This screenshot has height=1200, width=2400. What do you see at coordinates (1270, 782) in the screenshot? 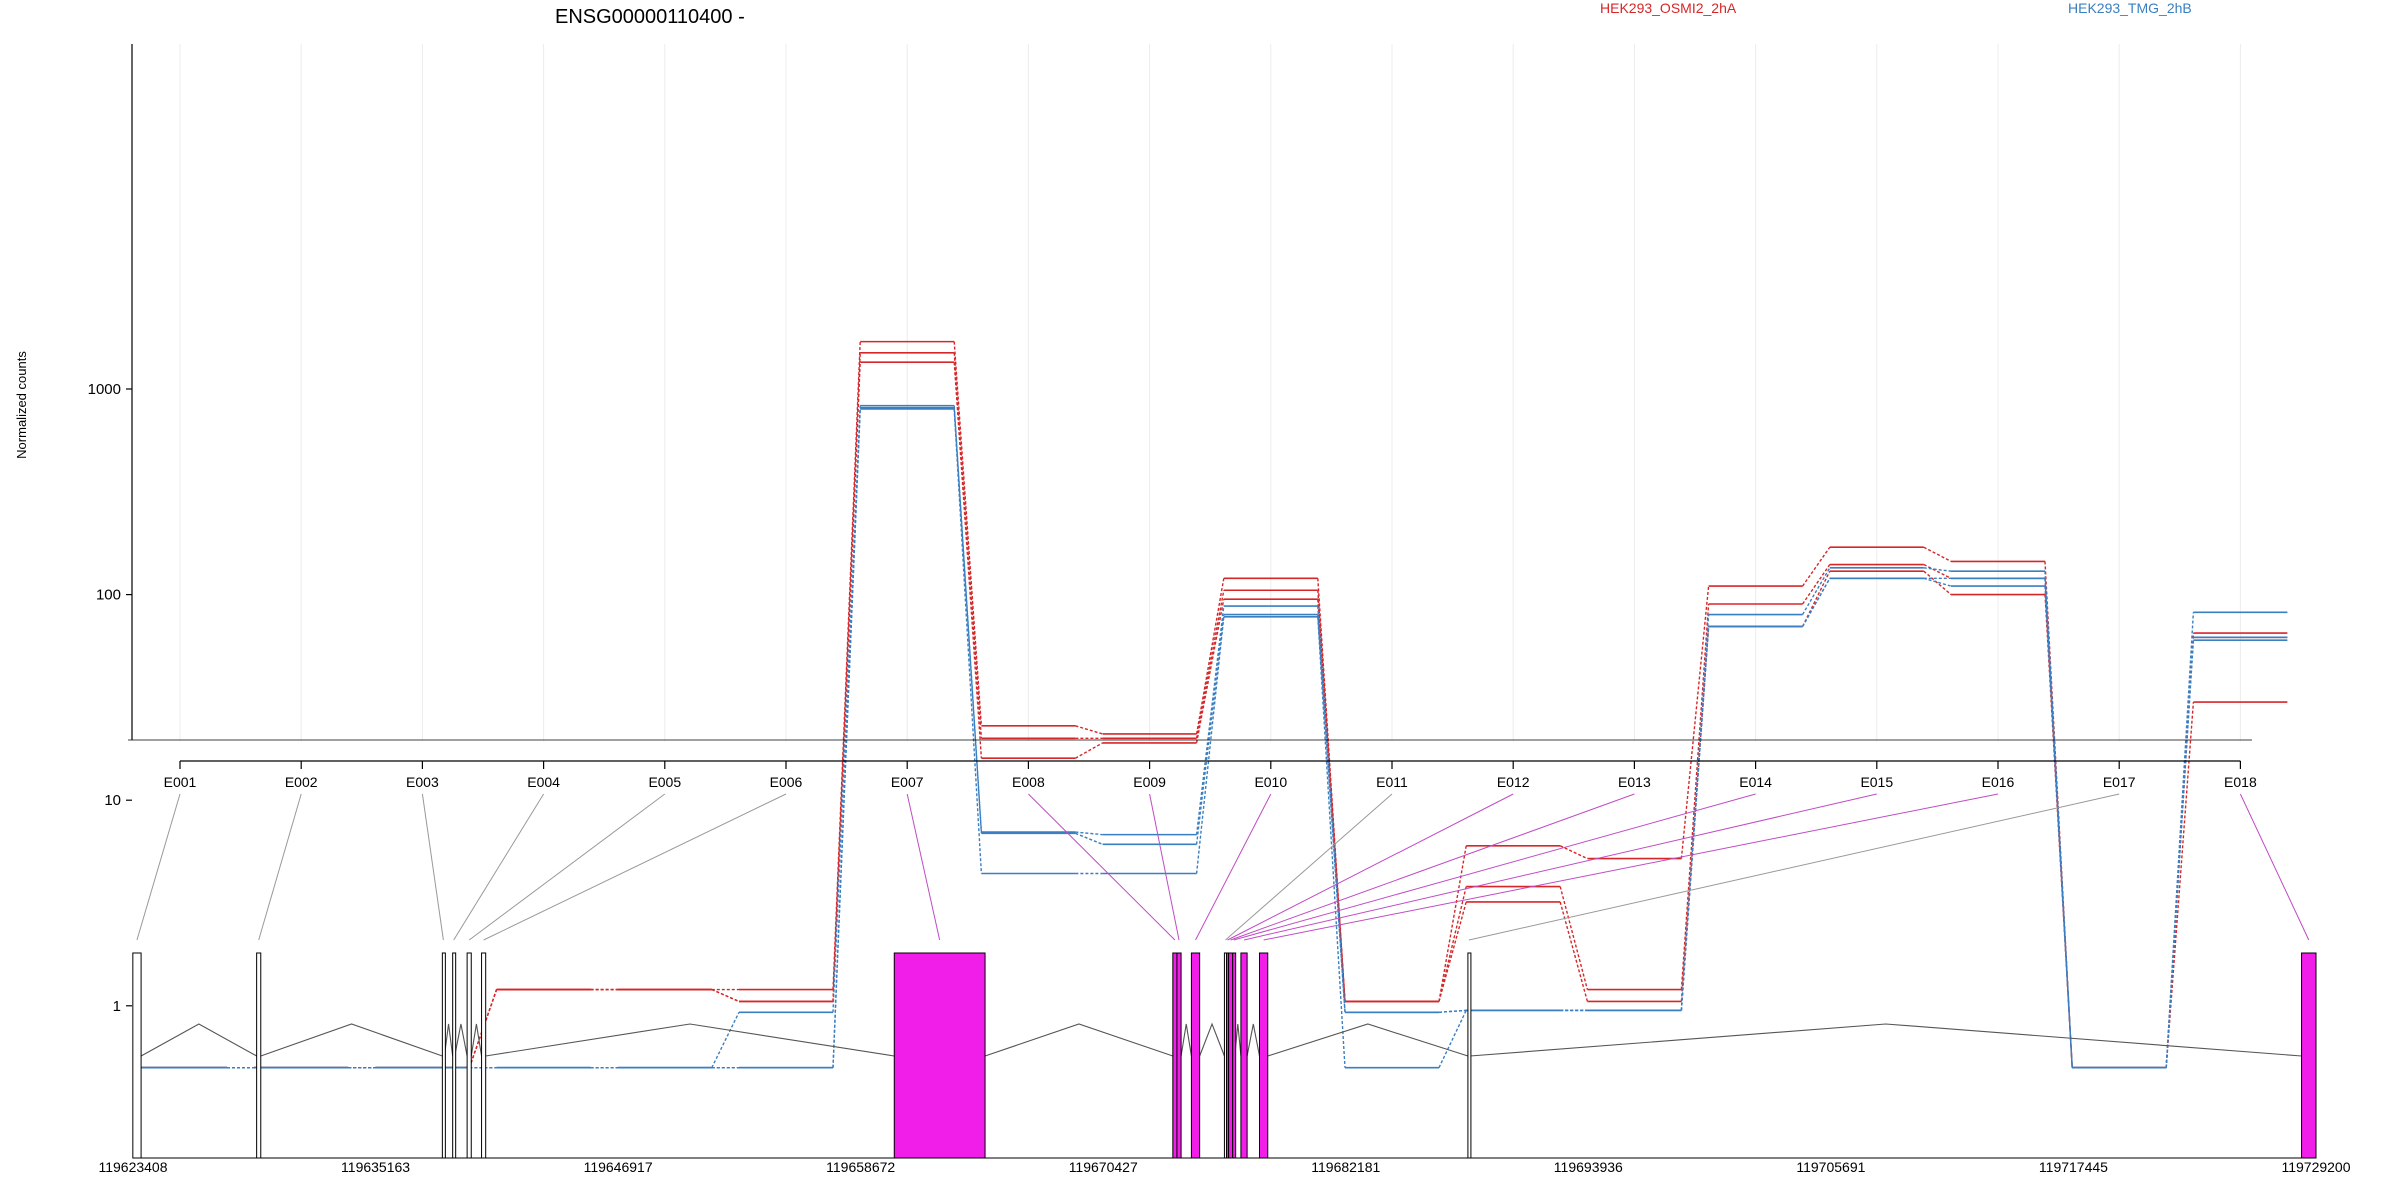
I see `x-tick-label: E010` at bounding box center [1270, 782].